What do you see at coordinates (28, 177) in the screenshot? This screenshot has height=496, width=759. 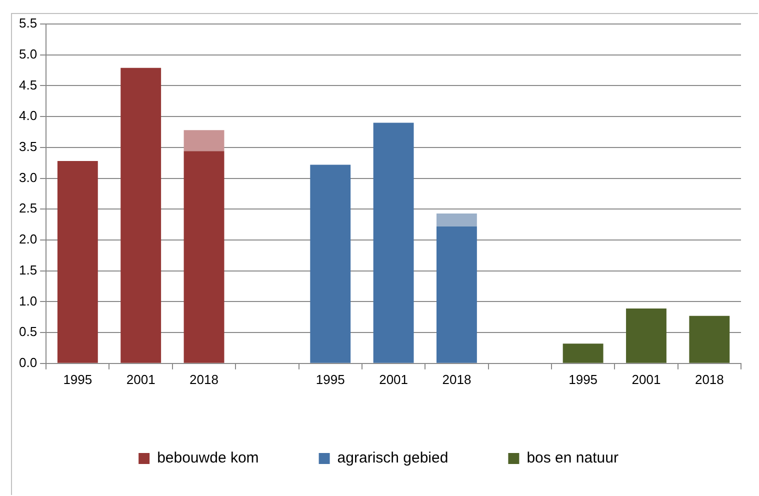 I see `y-tick-label: 3.0` at bounding box center [28, 177].